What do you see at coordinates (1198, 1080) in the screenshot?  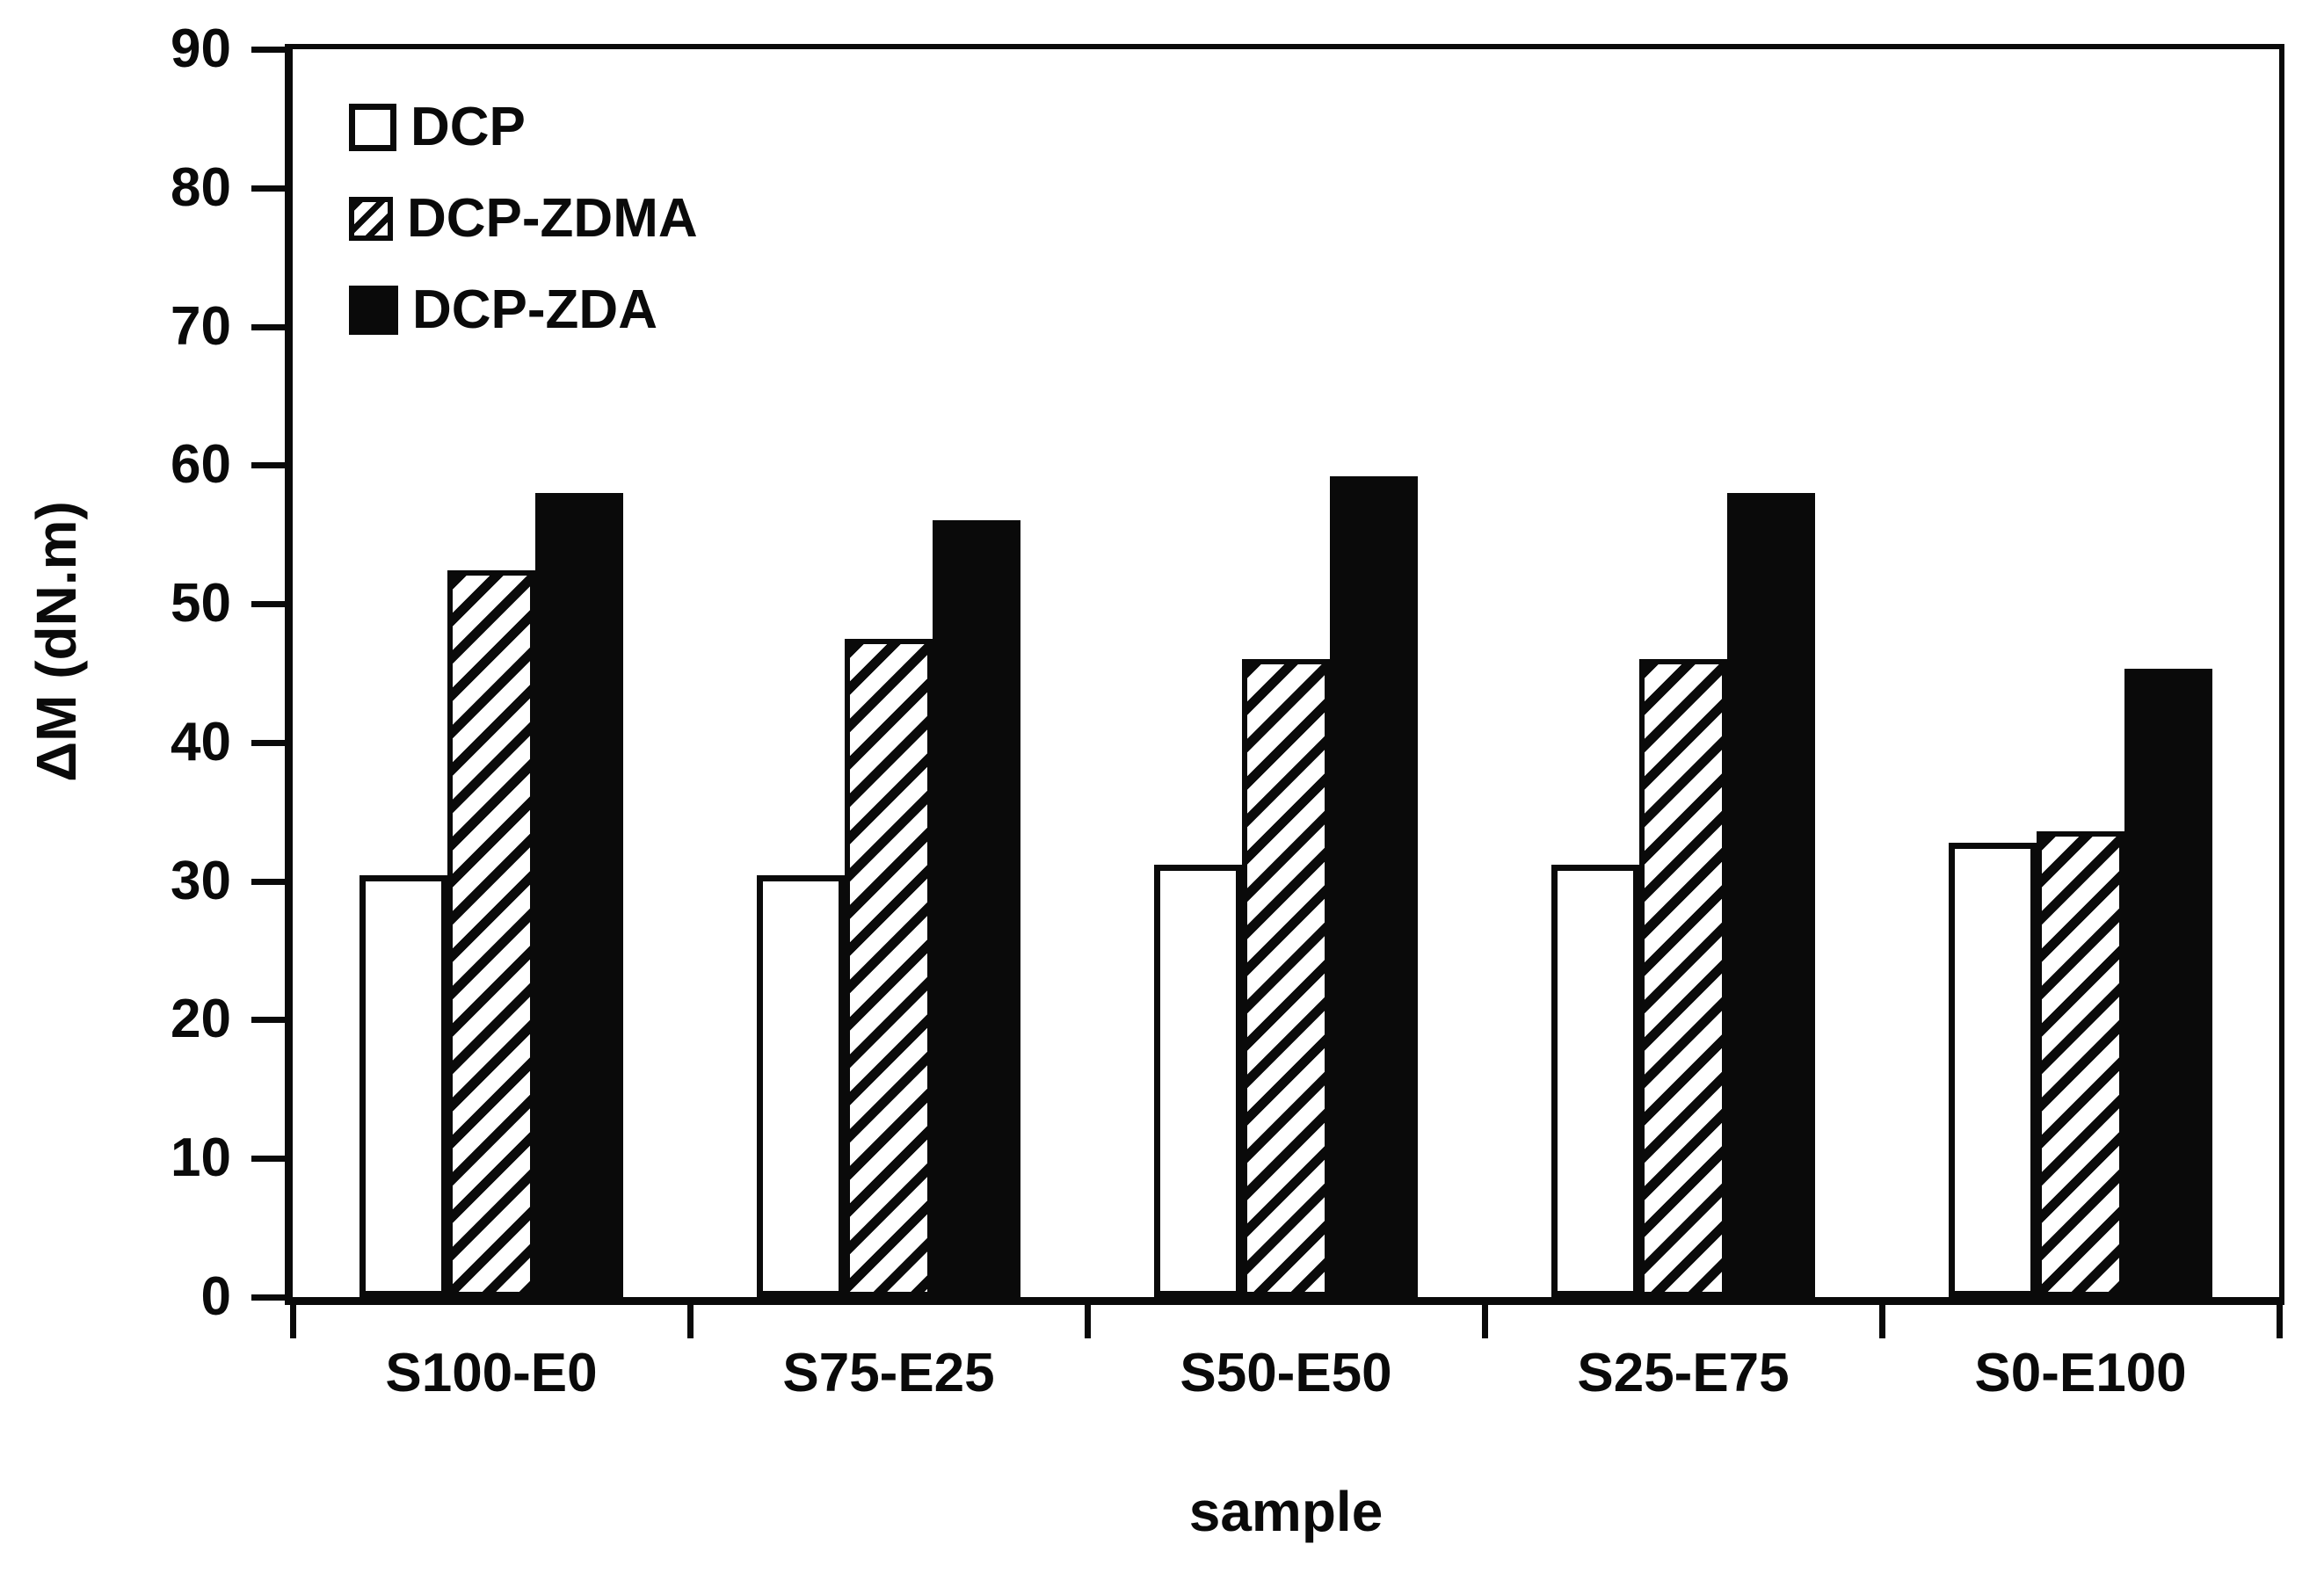 I see `bar-DCP-S50-E50` at bounding box center [1198, 1080].